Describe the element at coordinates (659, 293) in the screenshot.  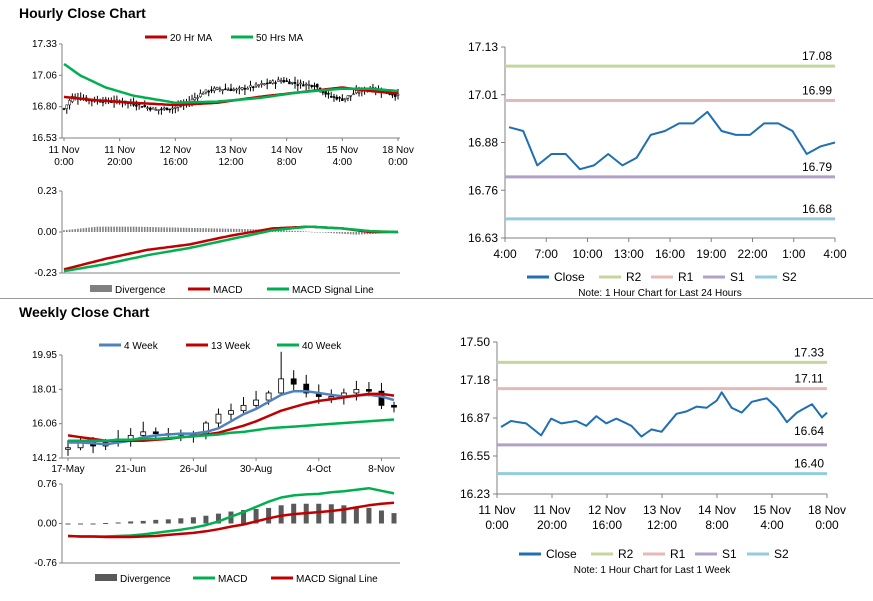
I see `hourly-pivot-note: Note: 1 Hour Chart for Last 24 Hours` at that location.